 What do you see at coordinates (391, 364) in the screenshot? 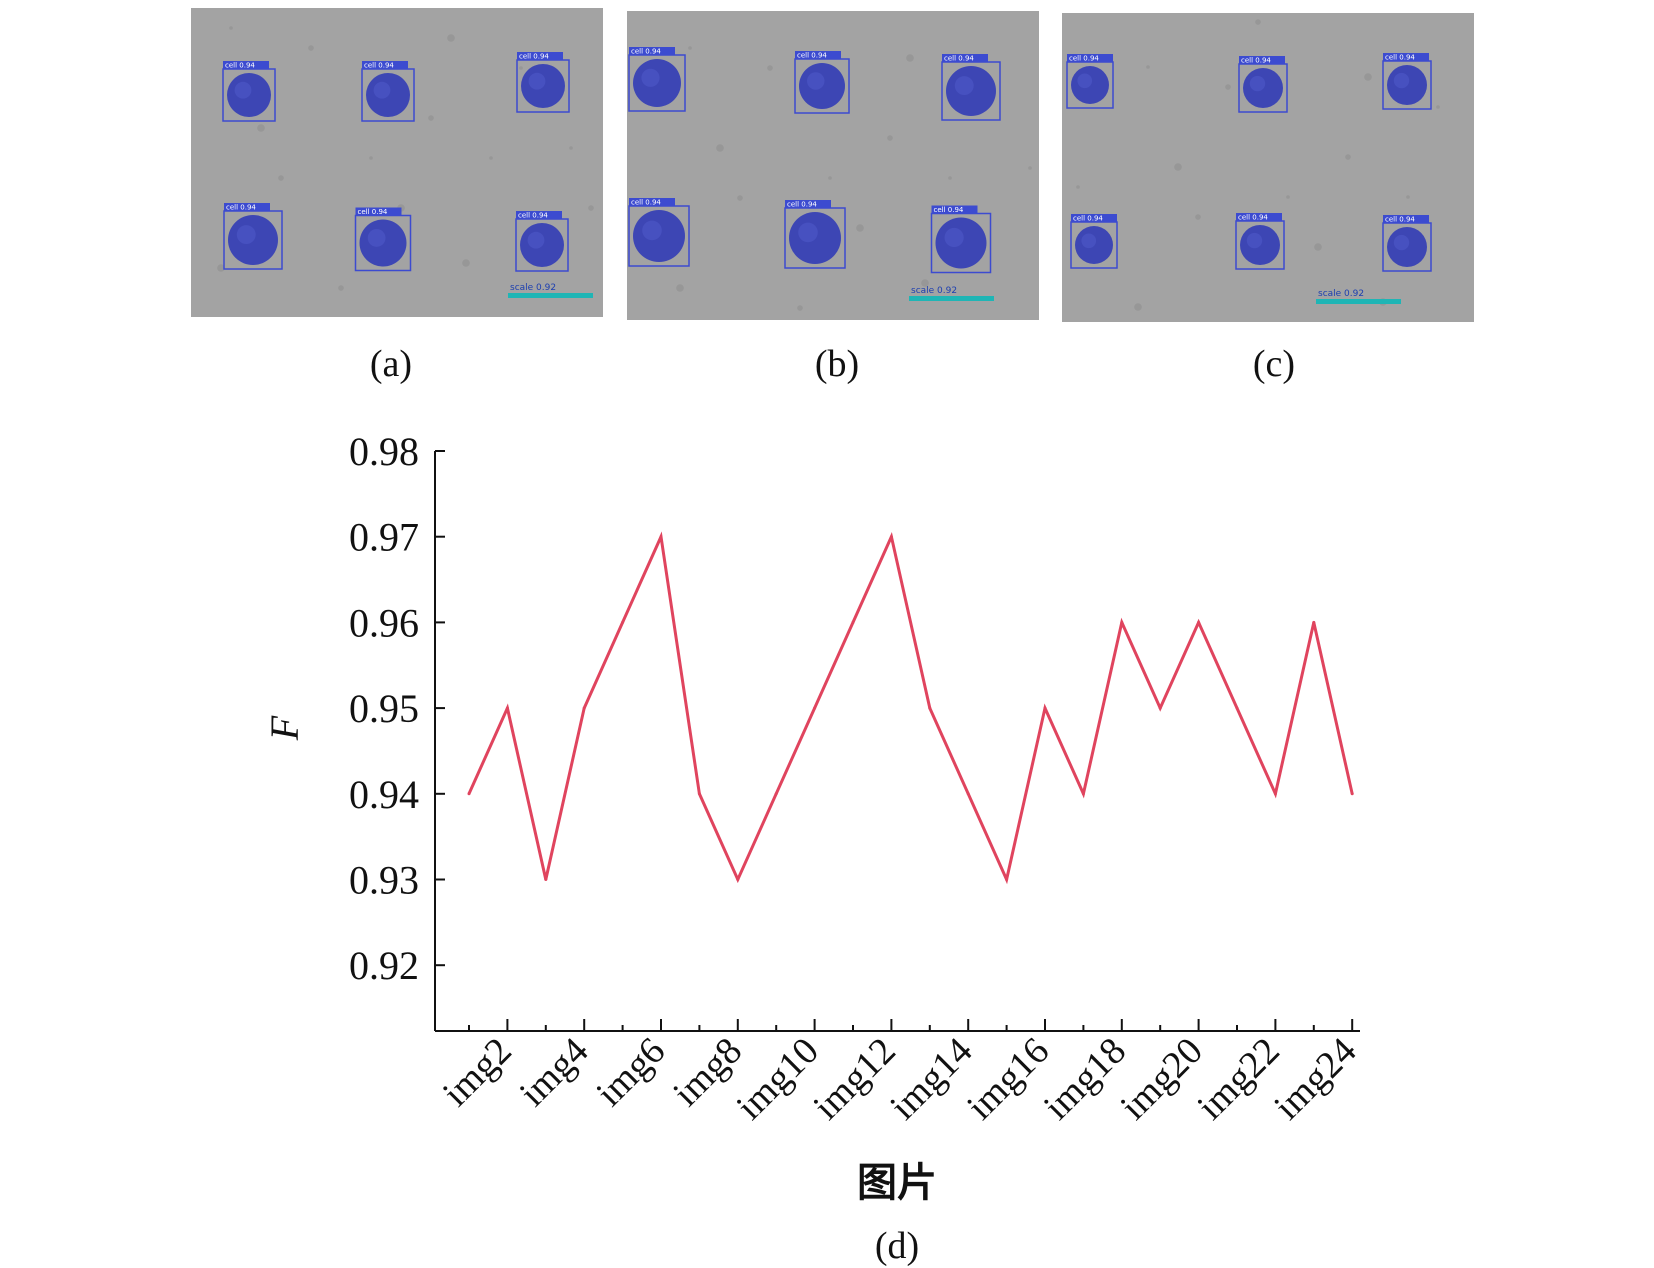
I see `panel-a-label: (a)` at bounding box center [391, 364].